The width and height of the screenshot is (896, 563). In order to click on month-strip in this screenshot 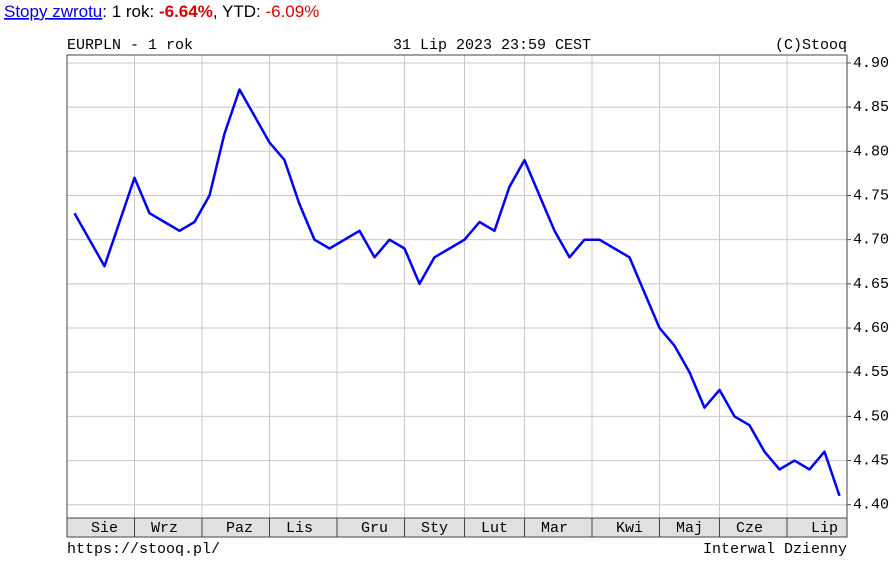, I will do `click(457, 527)`.